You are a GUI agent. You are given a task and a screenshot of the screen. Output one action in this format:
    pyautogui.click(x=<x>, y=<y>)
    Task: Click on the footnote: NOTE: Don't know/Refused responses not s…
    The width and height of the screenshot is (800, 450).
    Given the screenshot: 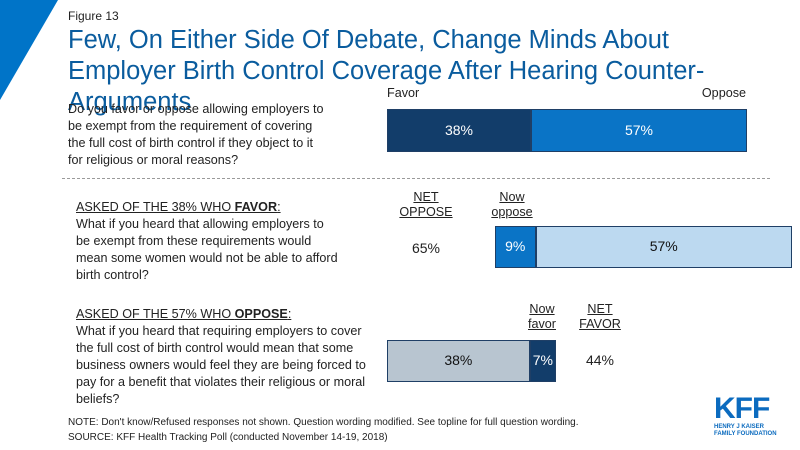 What is the action you would take?
    pyautogui.click(x=323, y=422)
    